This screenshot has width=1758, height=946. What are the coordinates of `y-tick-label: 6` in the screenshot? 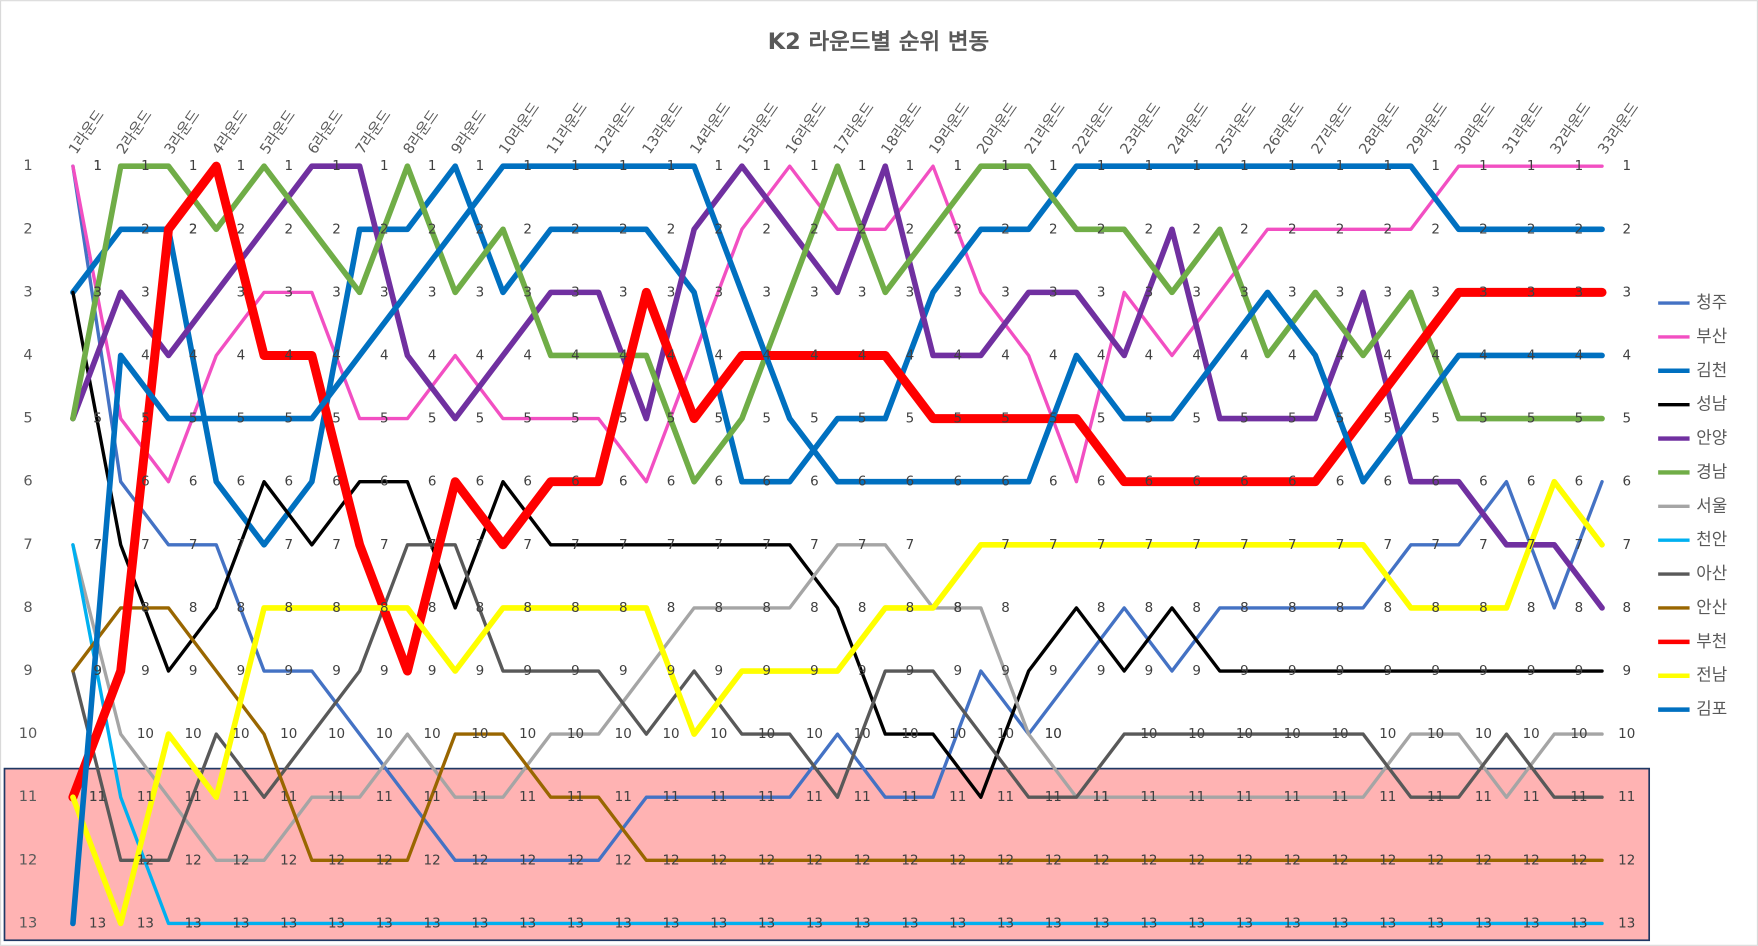 It's located at (27, 481).